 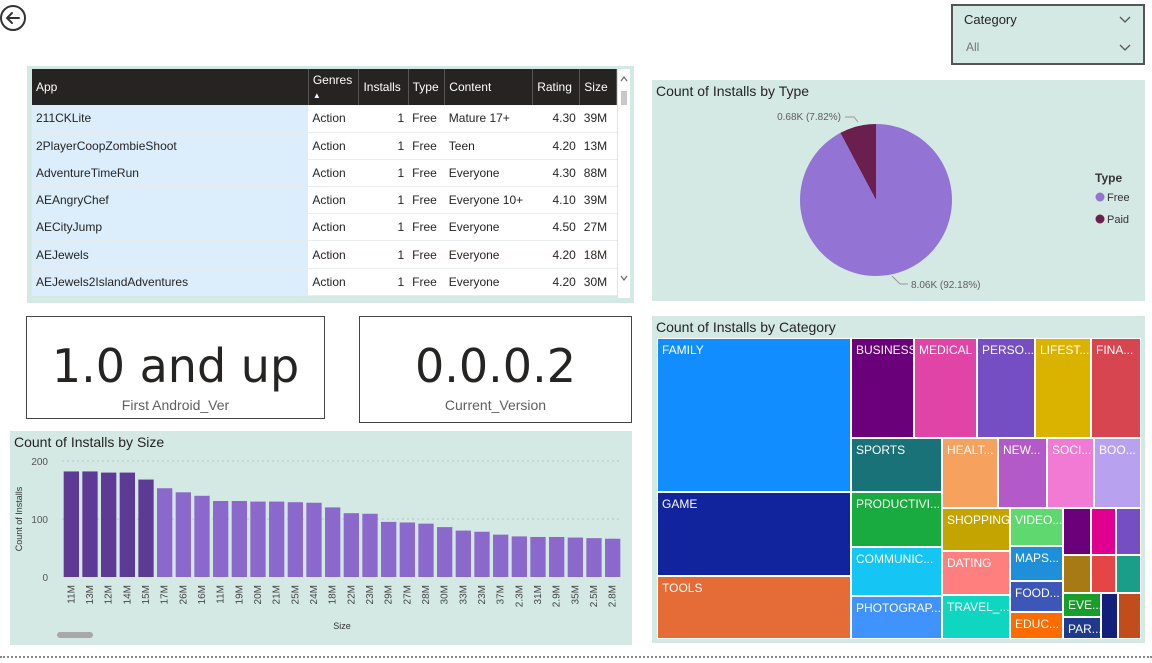 I want to click on x-tick-label: 21M, so click(x=277, y=594).